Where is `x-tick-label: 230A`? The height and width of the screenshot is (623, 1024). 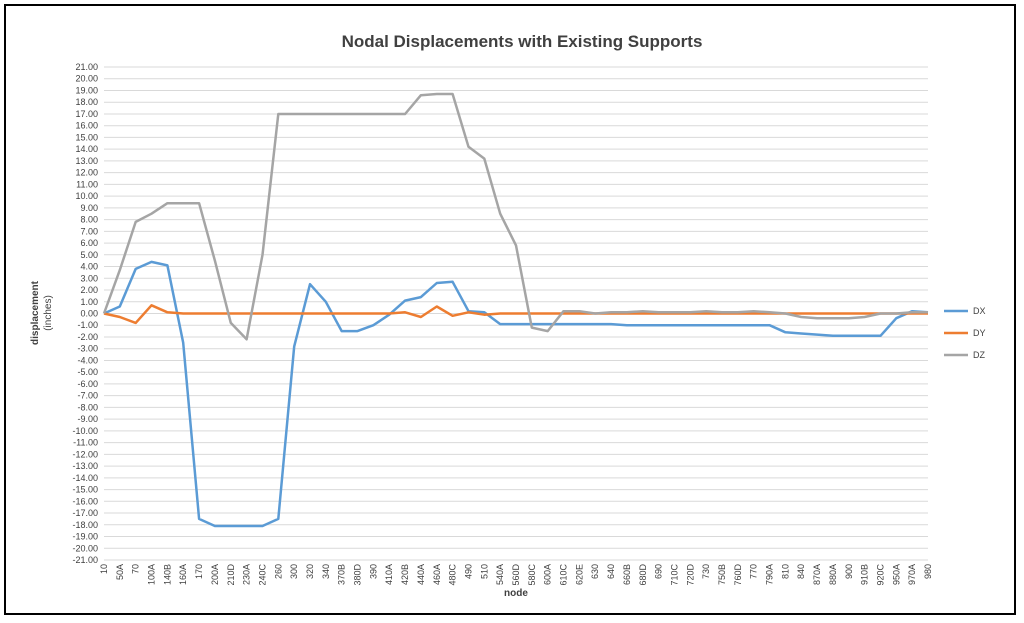 x-tick-label: 230A is located at coordinates (247, 574).